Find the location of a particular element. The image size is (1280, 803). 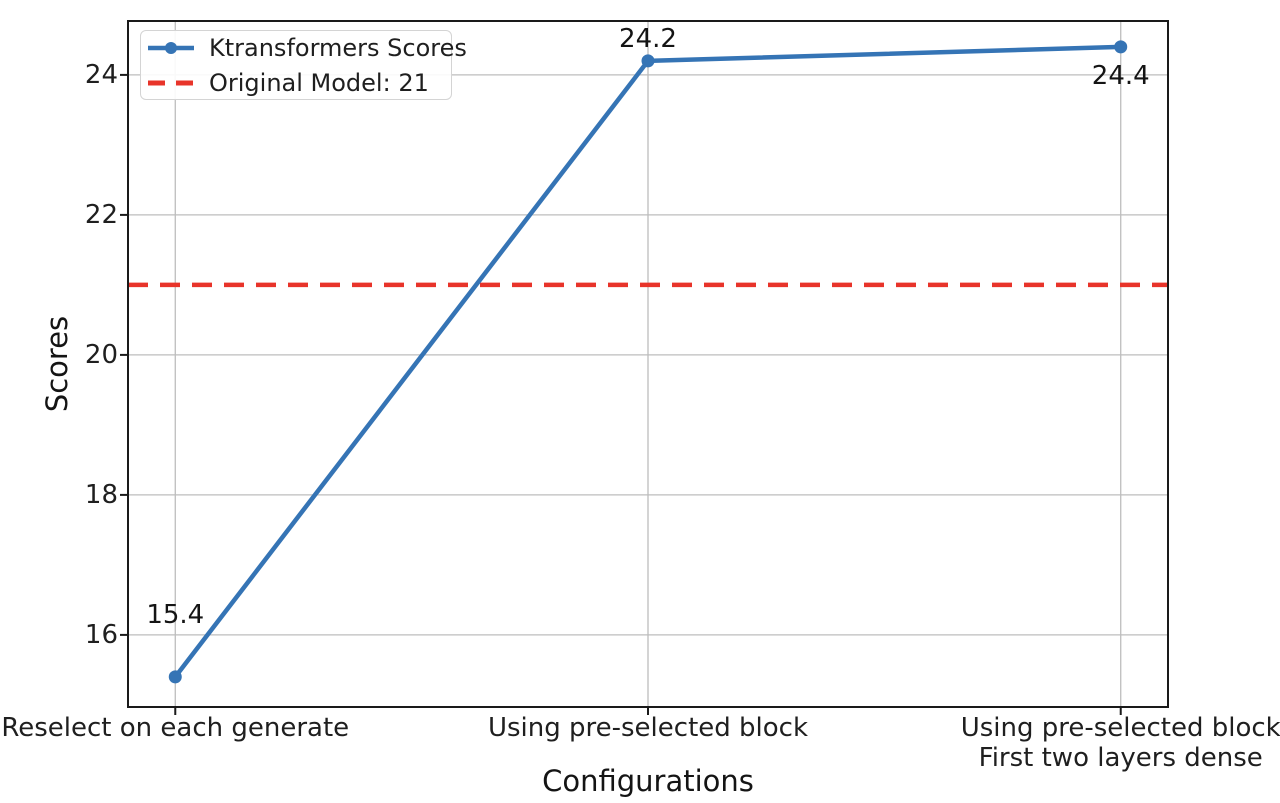

legend-item-reference: Original Model: 21 is located at coordinates (294, 83).